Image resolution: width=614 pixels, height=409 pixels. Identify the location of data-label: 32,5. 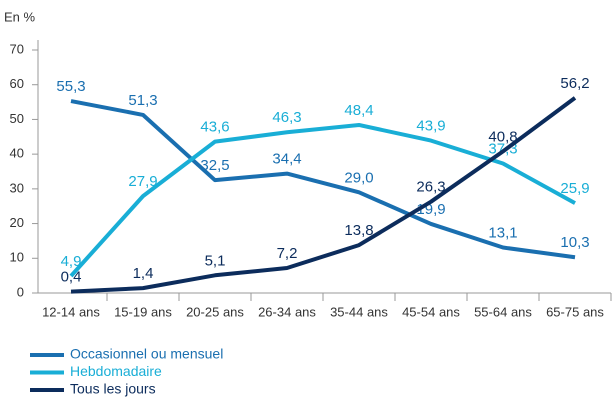
(214, 165).